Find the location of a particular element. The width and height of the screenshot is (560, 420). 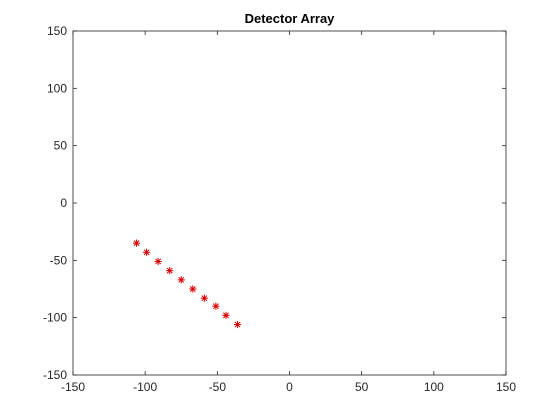

y-tick-label: -150 is located at coordinates (55, 375).